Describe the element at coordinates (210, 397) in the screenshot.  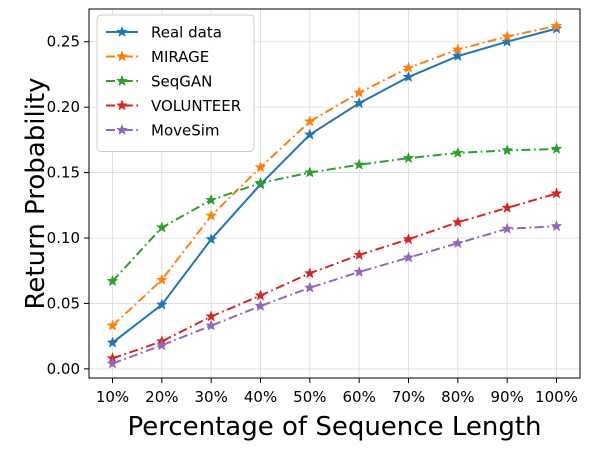
I see `x-tick-label: 30%` at that location.